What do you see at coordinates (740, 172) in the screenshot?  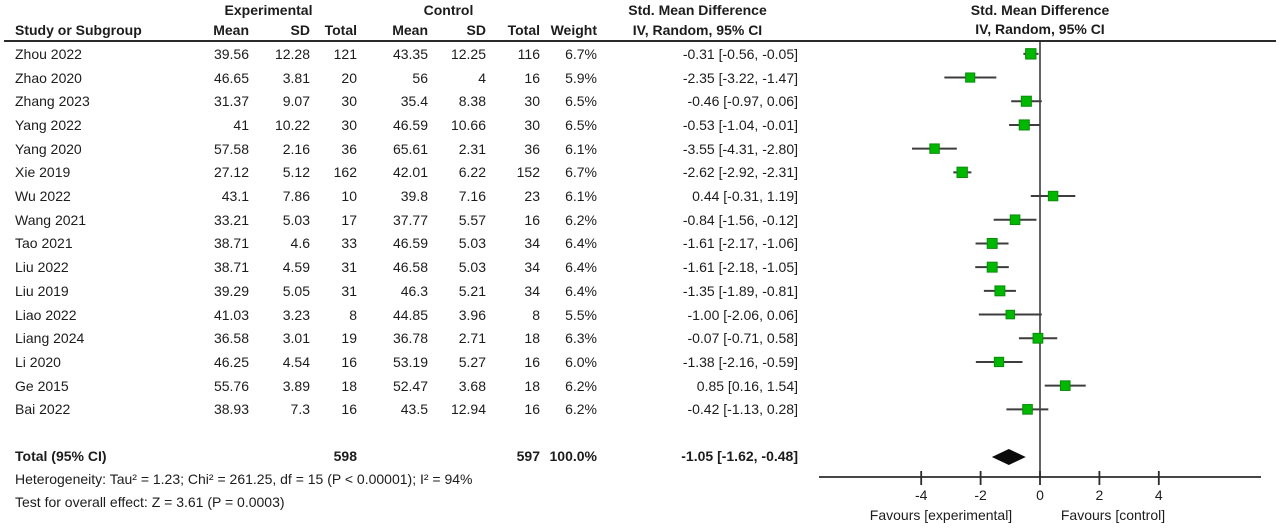 I see `ci-value: -2.62 [-2.92, -2.31]` at bounding box center [740, 172].